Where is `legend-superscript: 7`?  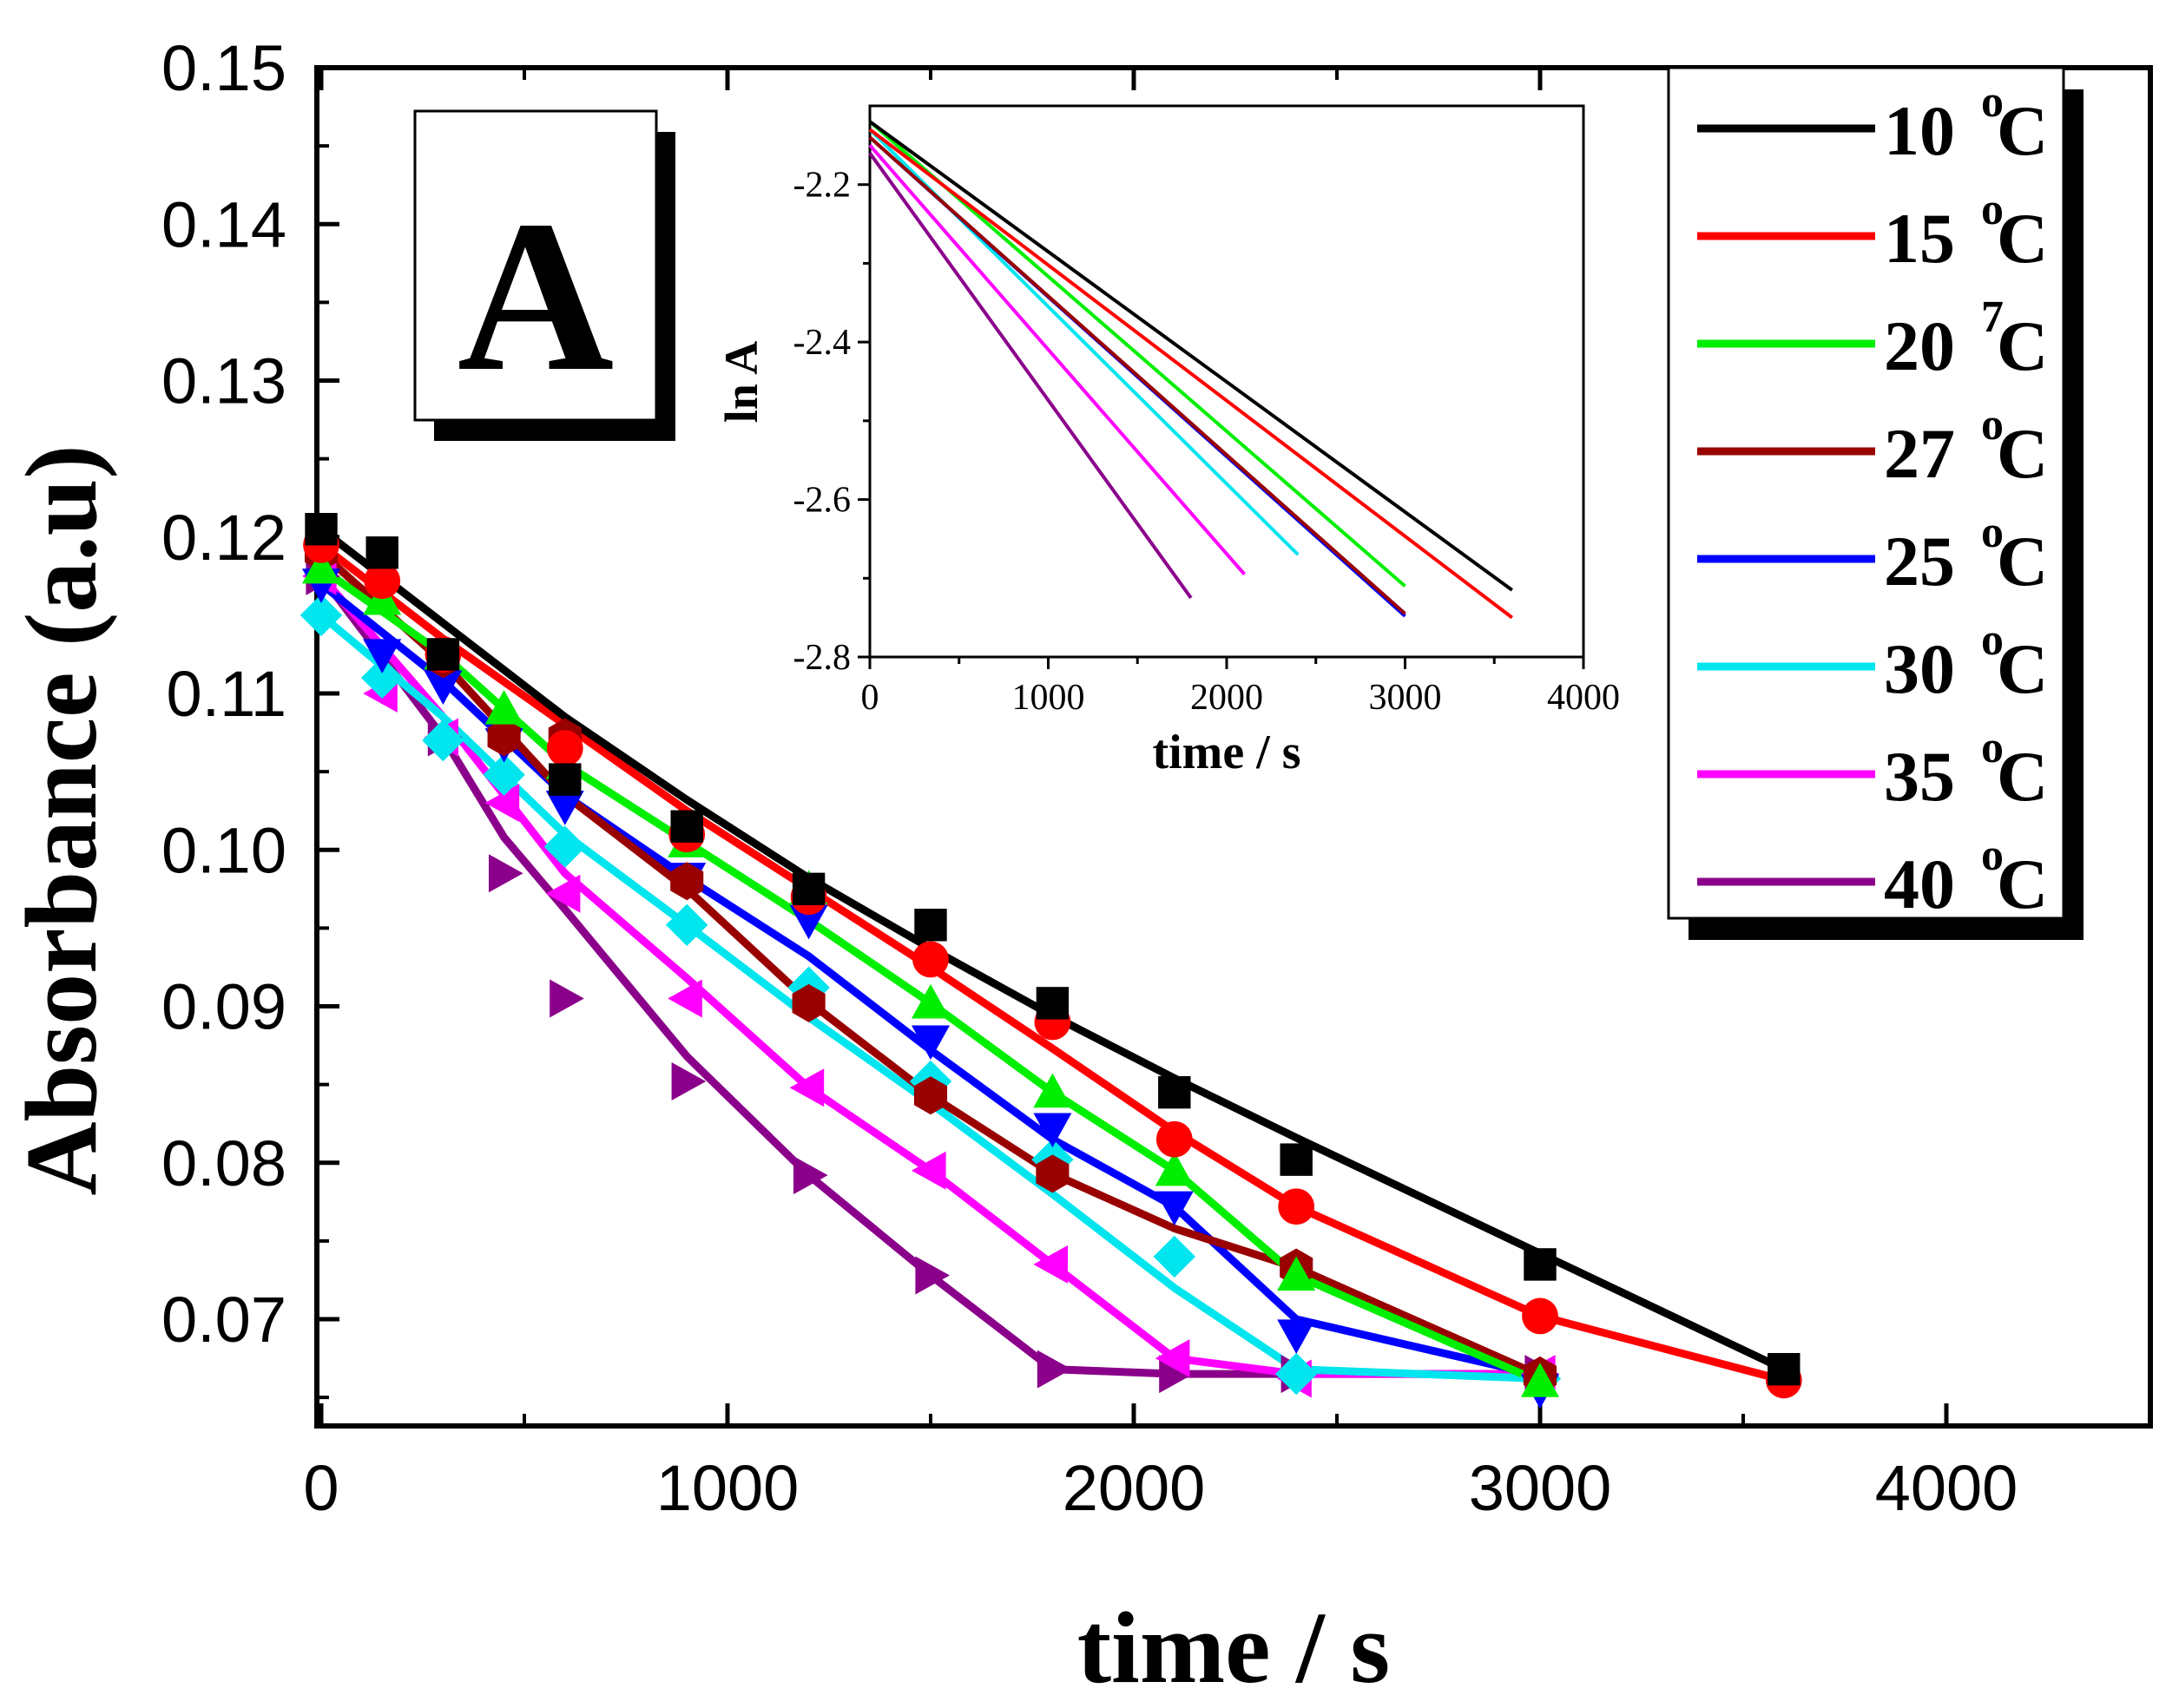 legend-superscript: 7 is located at coordinates (1993, 317).